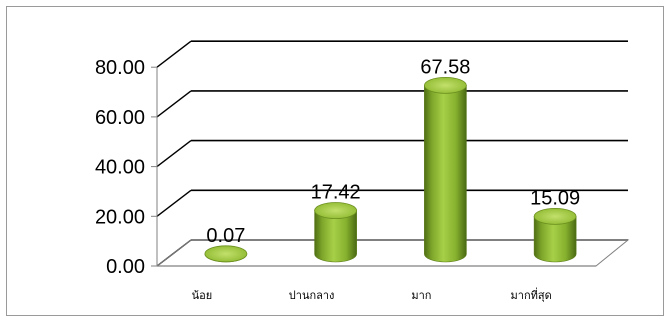  Describe the element at coordinates (531, 294) in the screenshot. I see `x-category-label: มากที่สุด` at that location.